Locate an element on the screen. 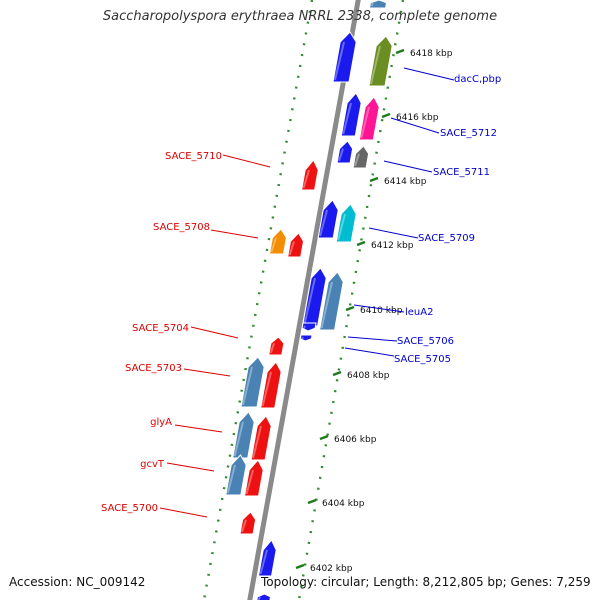 This screenshot has height=600, width=600. gene-SACE_5706-feature is located at coordinates (309, 327).